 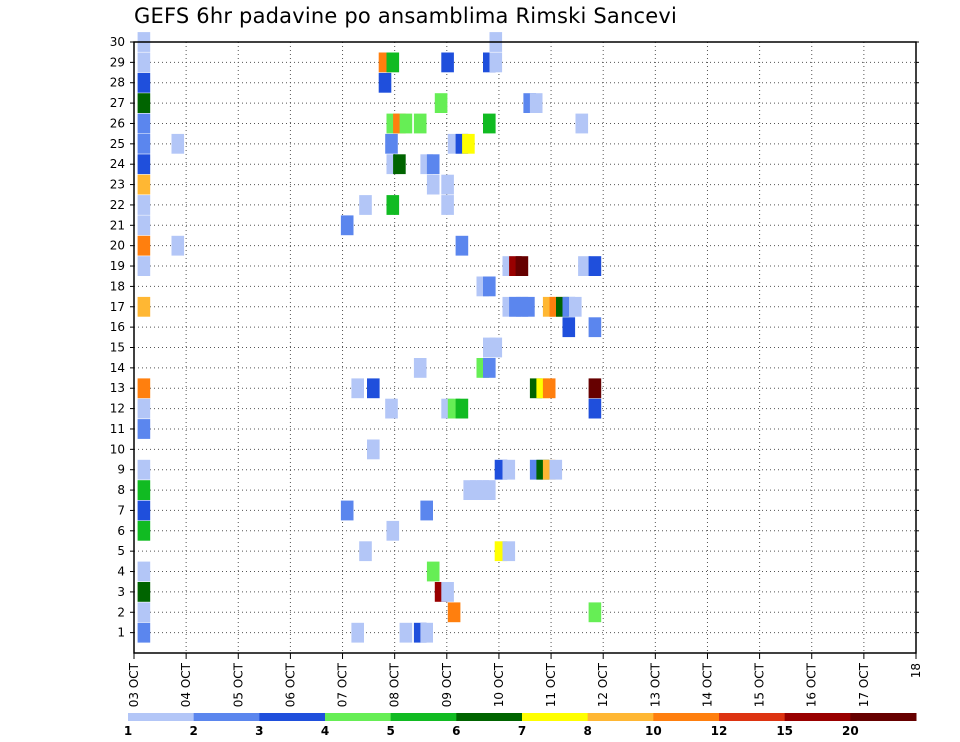 What do you see at coordinates (117, 327) in the screenshot?
I see `y-tick-label: 16` at bounding box center [117, 327].